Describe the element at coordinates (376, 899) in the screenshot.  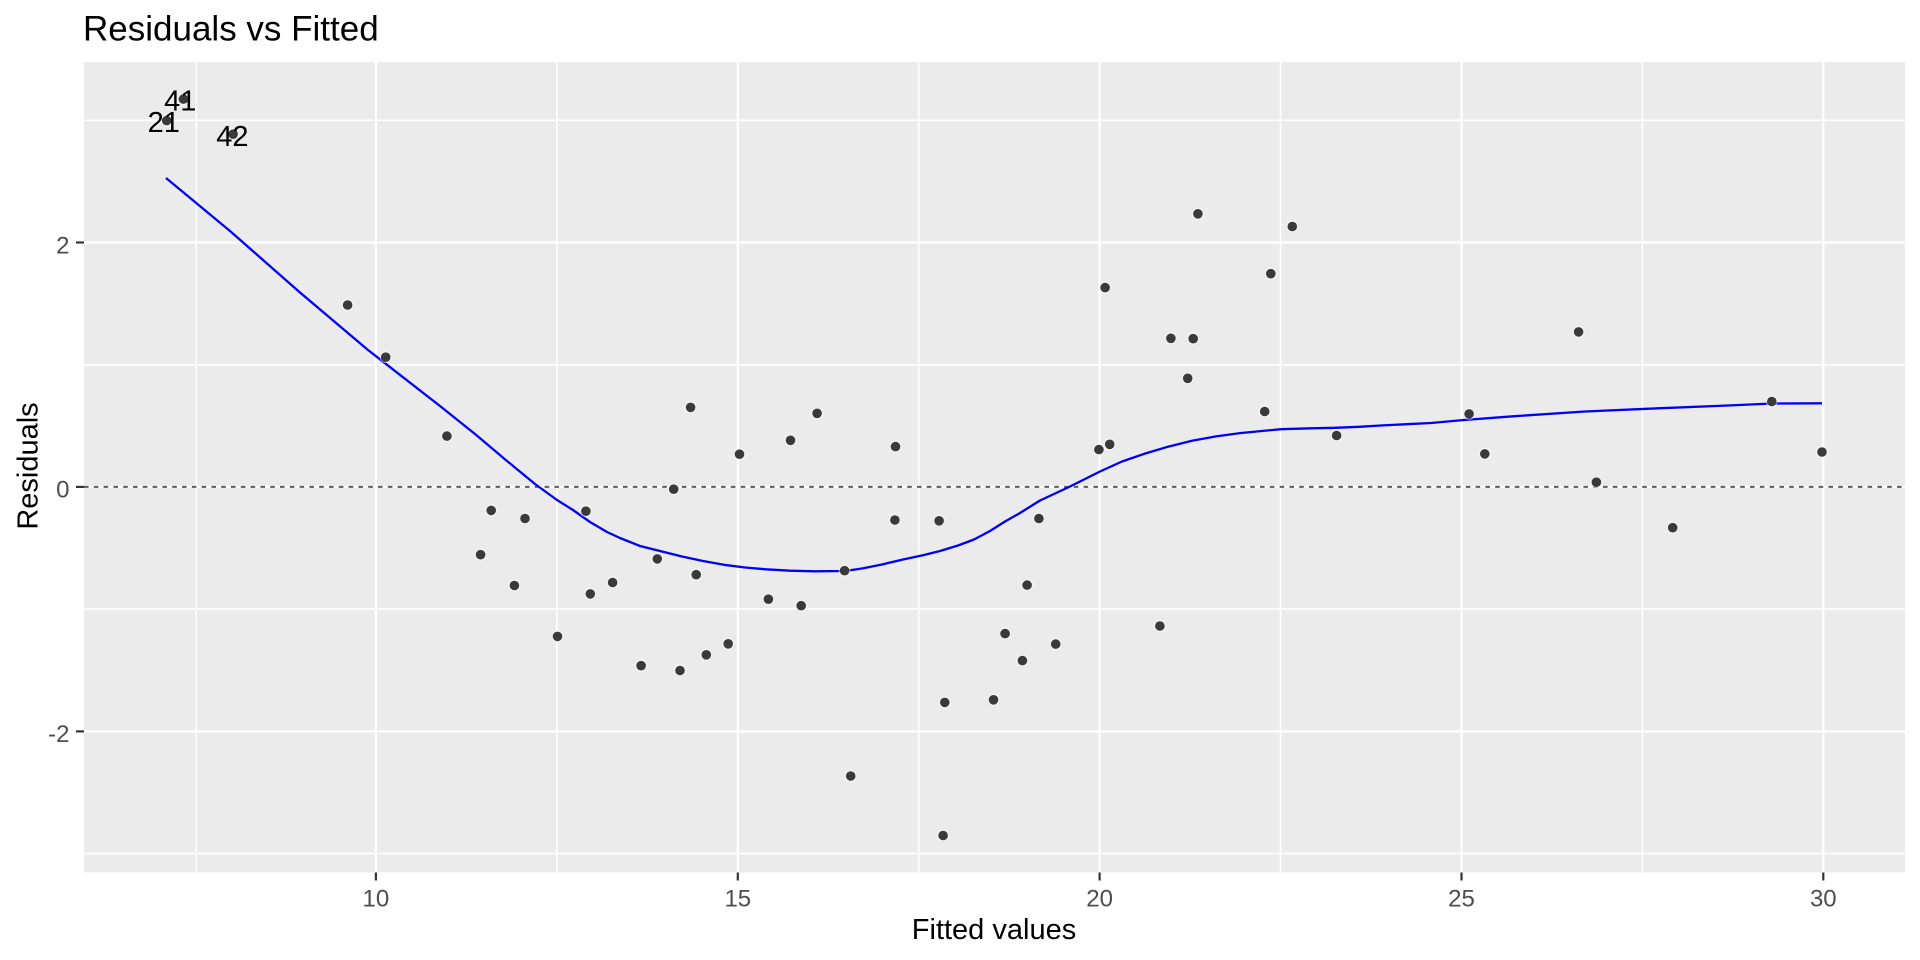
I see `svg-text: 10` at that location.